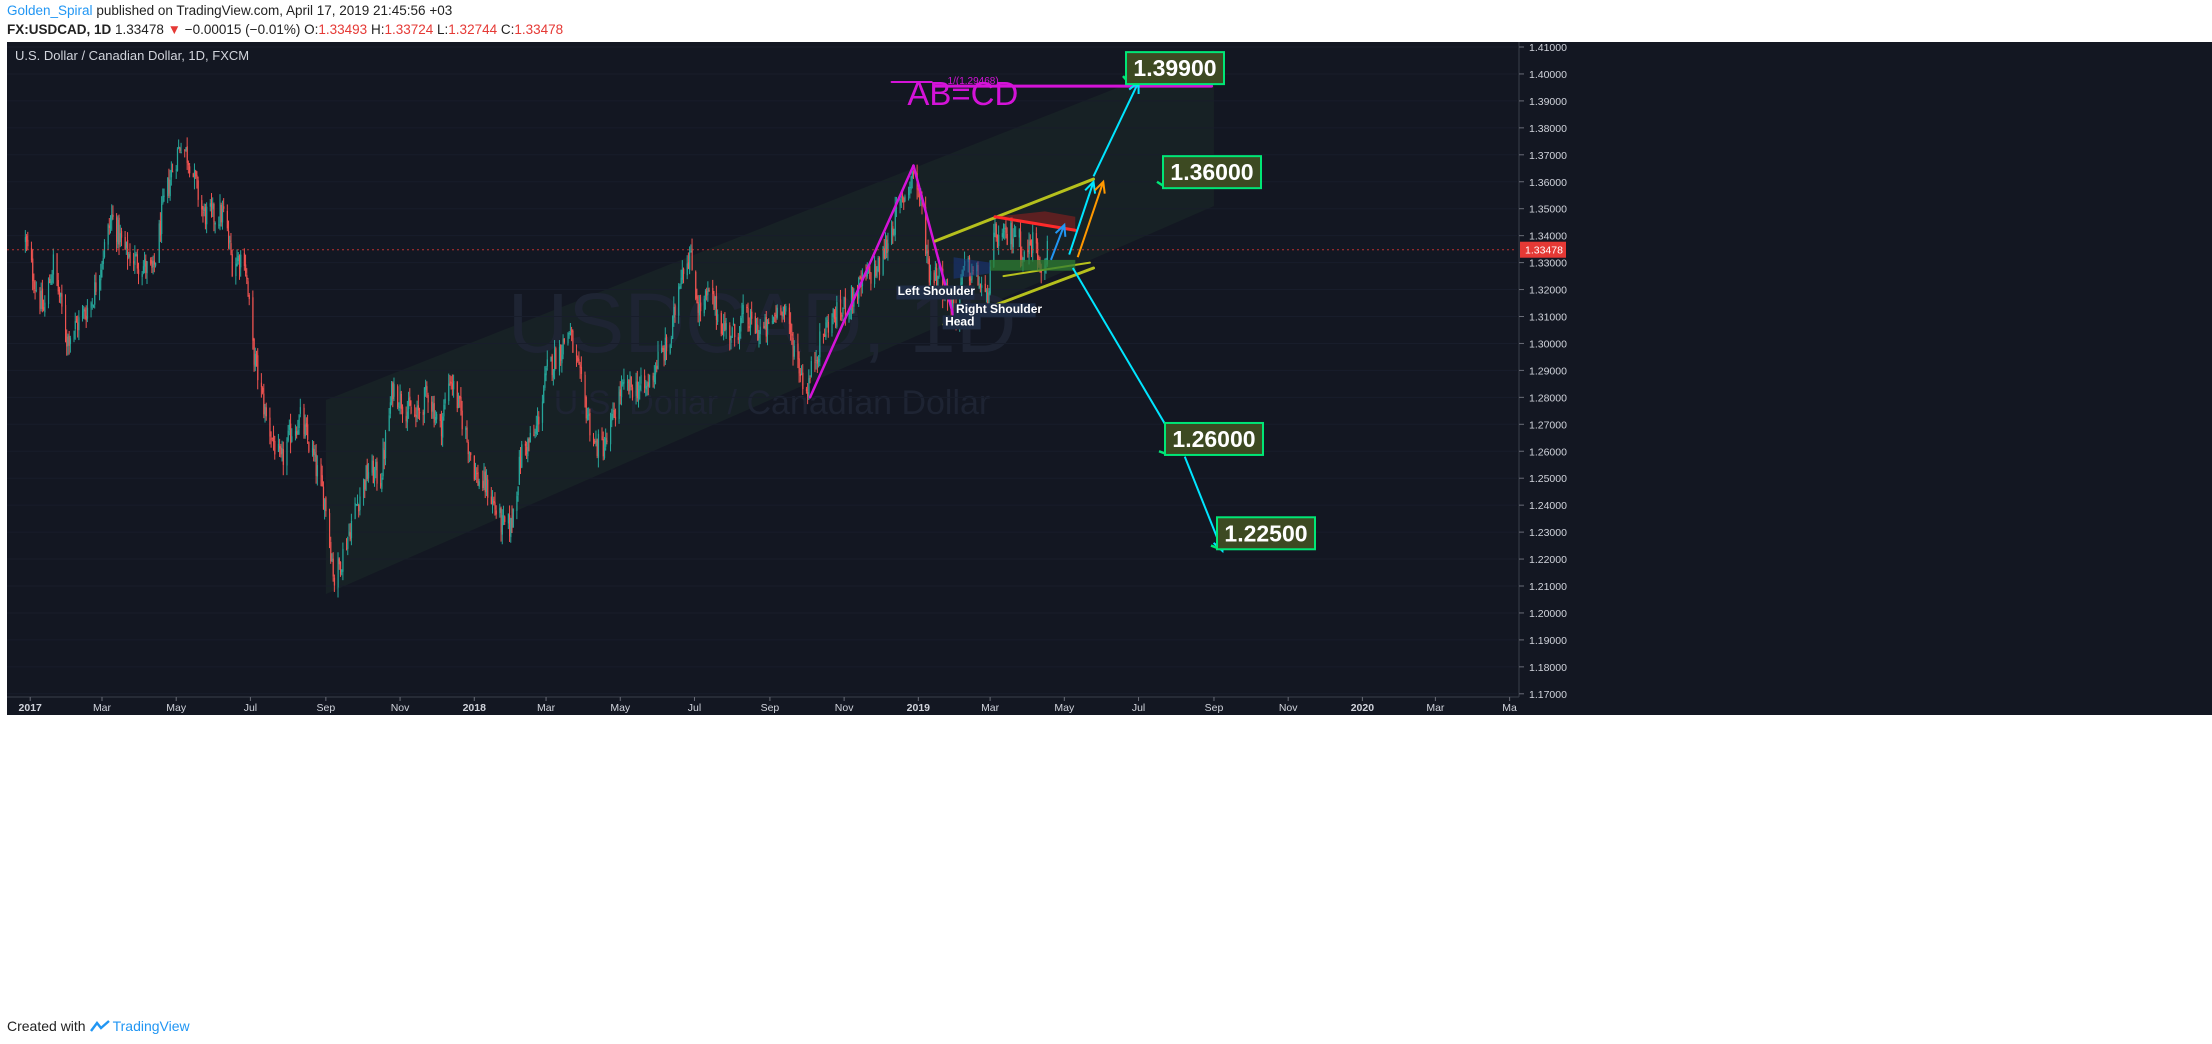  Describe the element at coordinates (1138, 708) in the screenshot. I see `time-tick-label: Jul` at that location.